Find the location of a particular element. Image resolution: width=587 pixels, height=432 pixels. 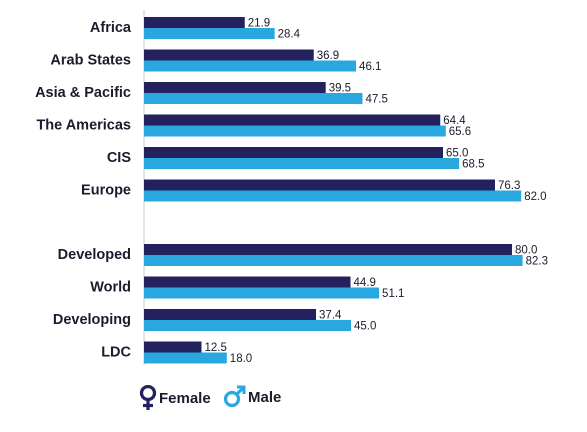

data-label-male: 47.5 is located at coordinates (377, 100).